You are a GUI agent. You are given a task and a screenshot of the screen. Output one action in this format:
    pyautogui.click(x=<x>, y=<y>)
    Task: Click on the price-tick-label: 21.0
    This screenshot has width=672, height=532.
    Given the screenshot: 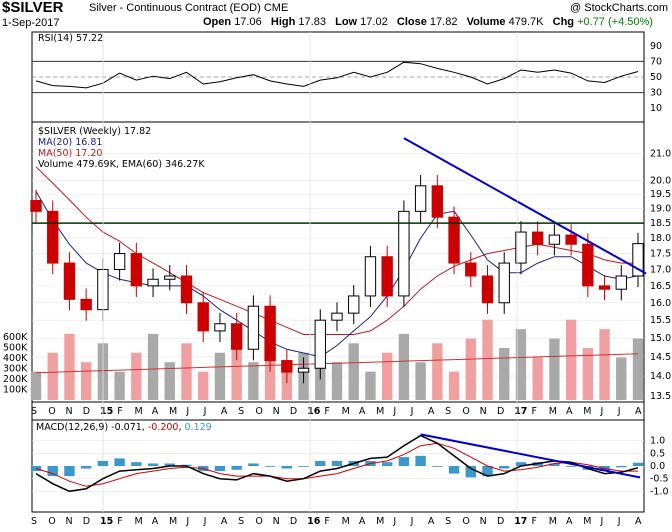 What is the action you would take?
    pyautogui.click(x=660, y=154)
    